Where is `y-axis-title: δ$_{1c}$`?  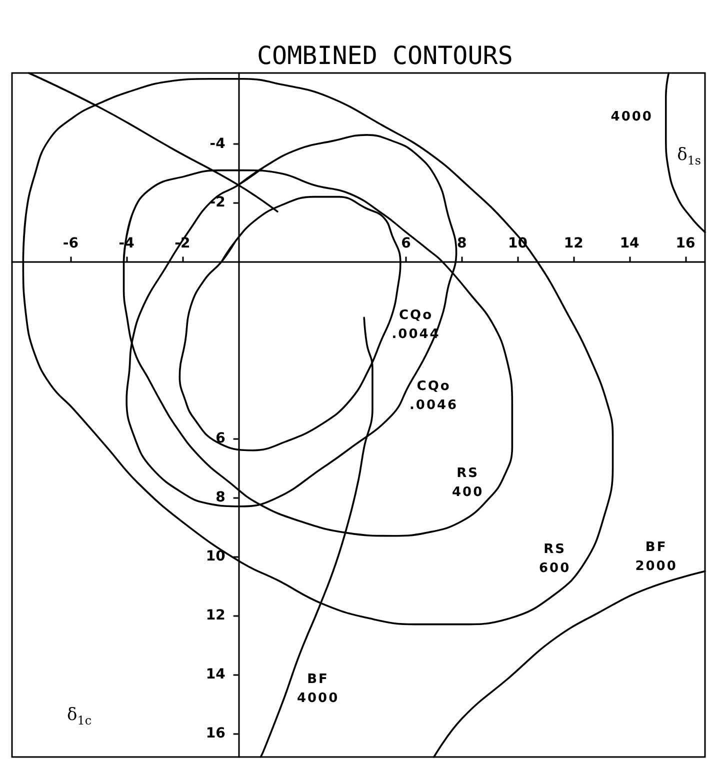 y-axis-title: δ$_{1c}$ is located at coordinates (79, 717).